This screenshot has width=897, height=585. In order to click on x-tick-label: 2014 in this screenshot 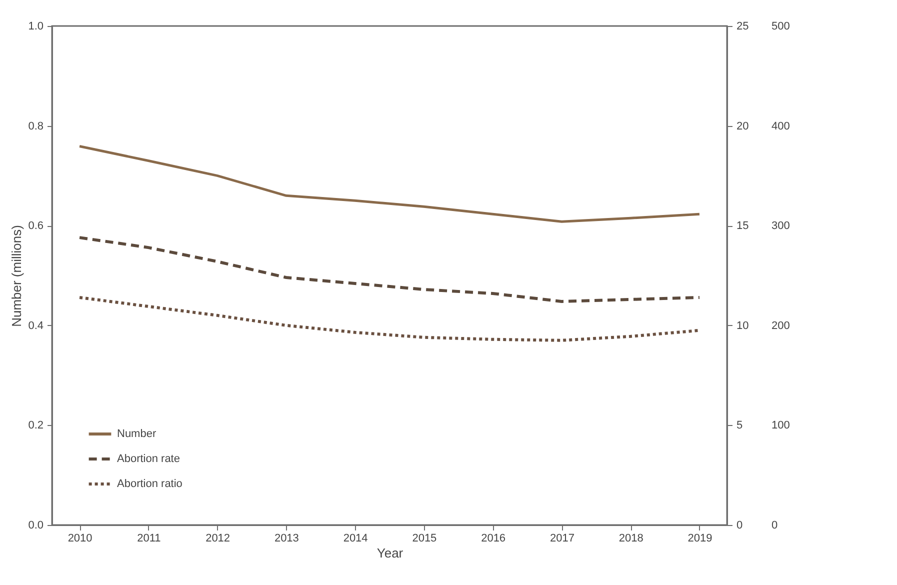, I will do `click(355, 538)`.